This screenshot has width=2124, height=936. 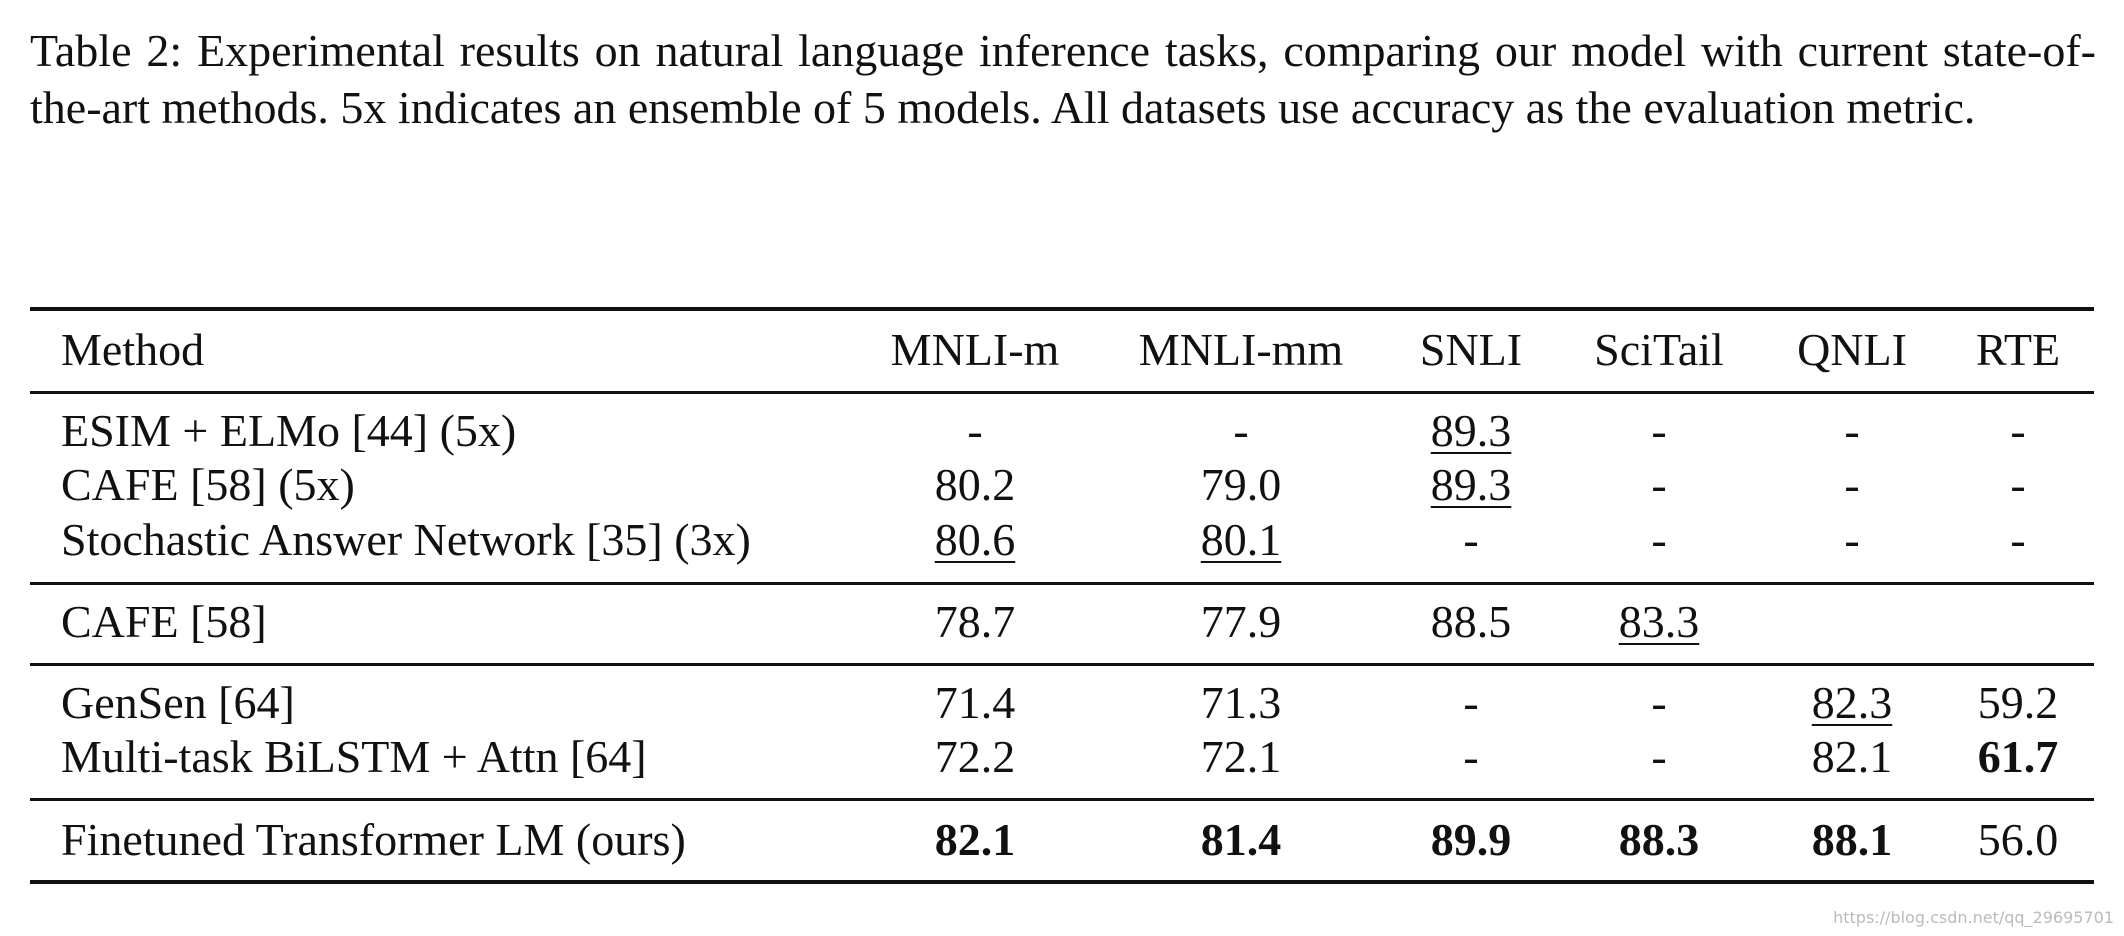 I want to click on value-cell: 80.2, so click(x=975, y=484).